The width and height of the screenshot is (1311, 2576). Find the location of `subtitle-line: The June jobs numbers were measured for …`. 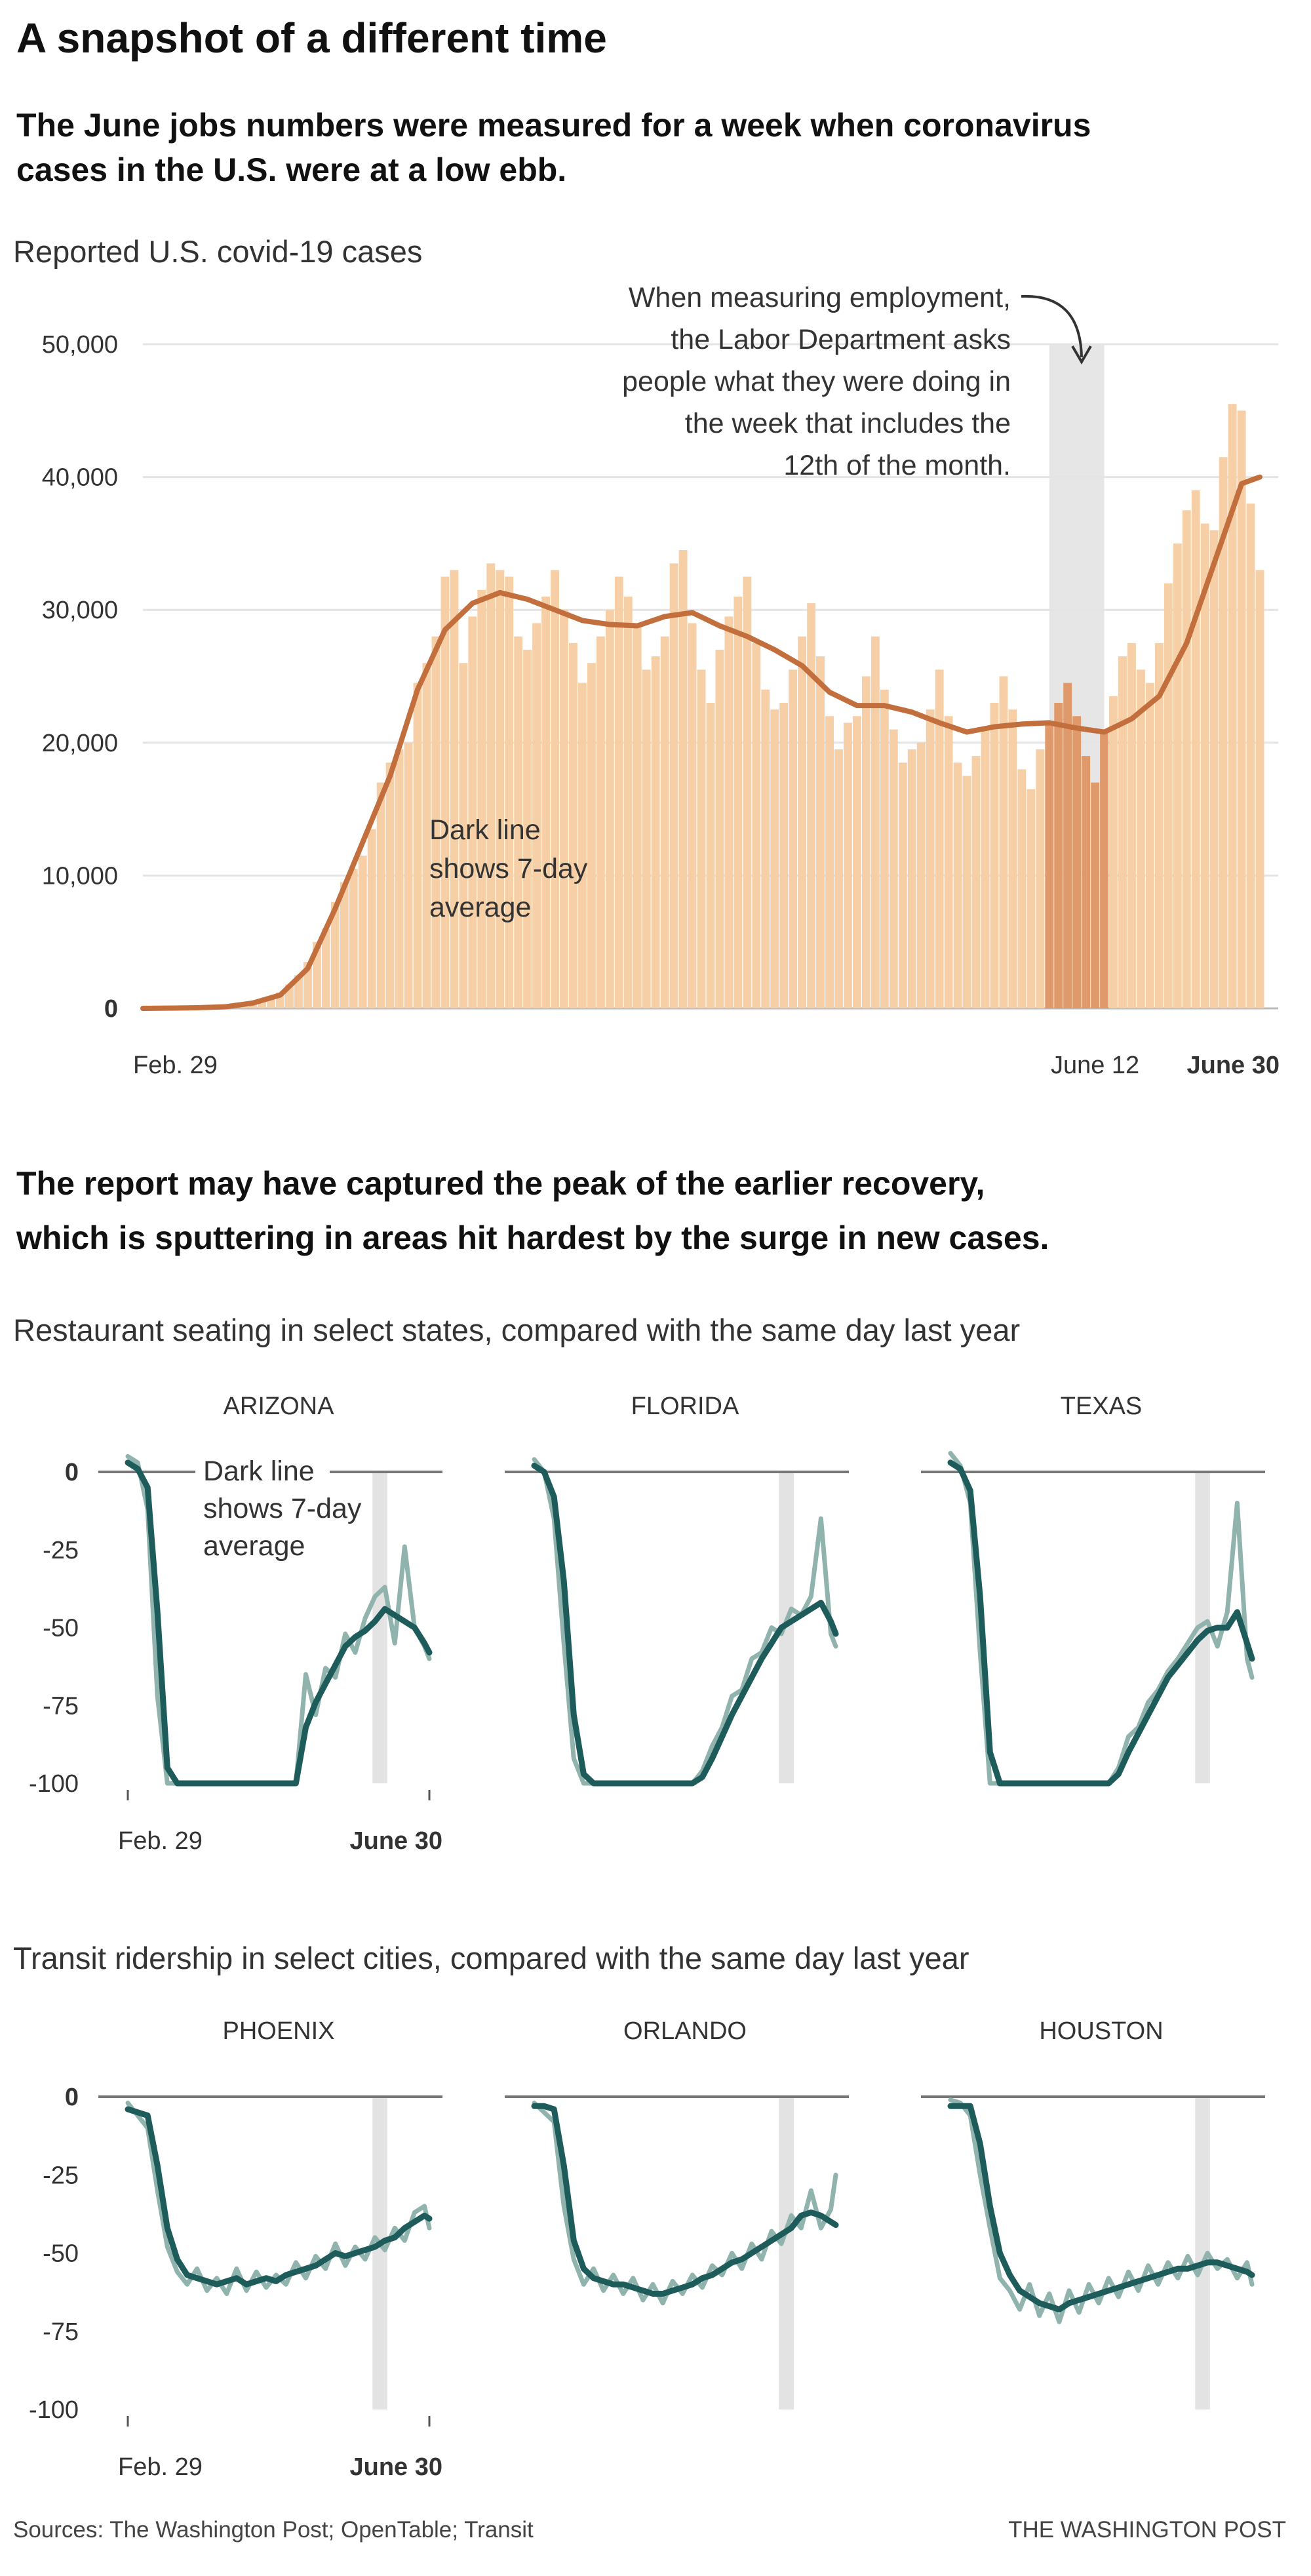

subtitle-line: The June jobs numbers were measured for … is located at coordinates (553, 125).